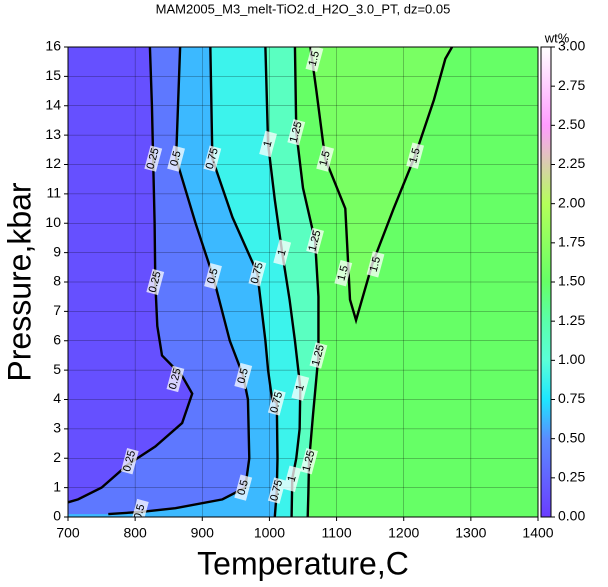  What do you see at coordinates (19, 282) in the screenshot?
I see `y-axis-label: Pressure,kbar` at bounding box center [19, 282].